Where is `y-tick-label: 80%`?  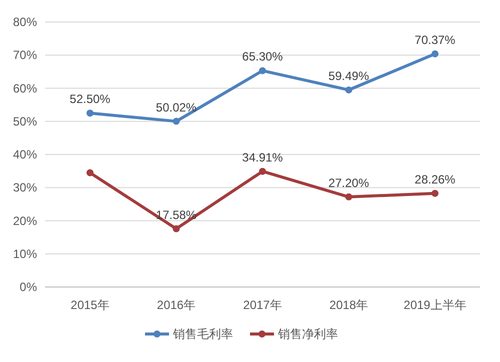 y-tick-label: 80% is located at coordinates (25, 22).